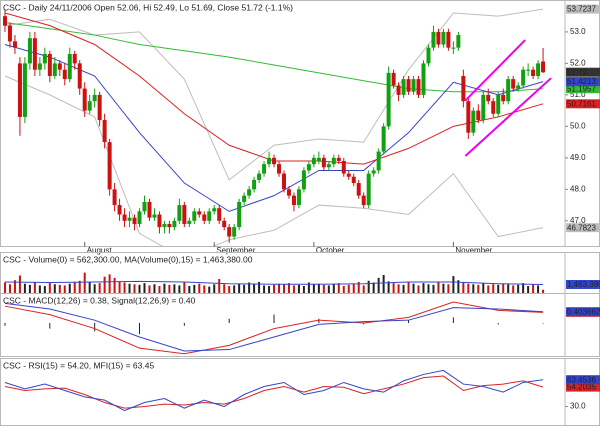 This screenshot has height=427, width=600. What do you see at coordinates (581, 387) in the screenshot?
I see `end-label: 54.2035` at bounding box center [581, 387].